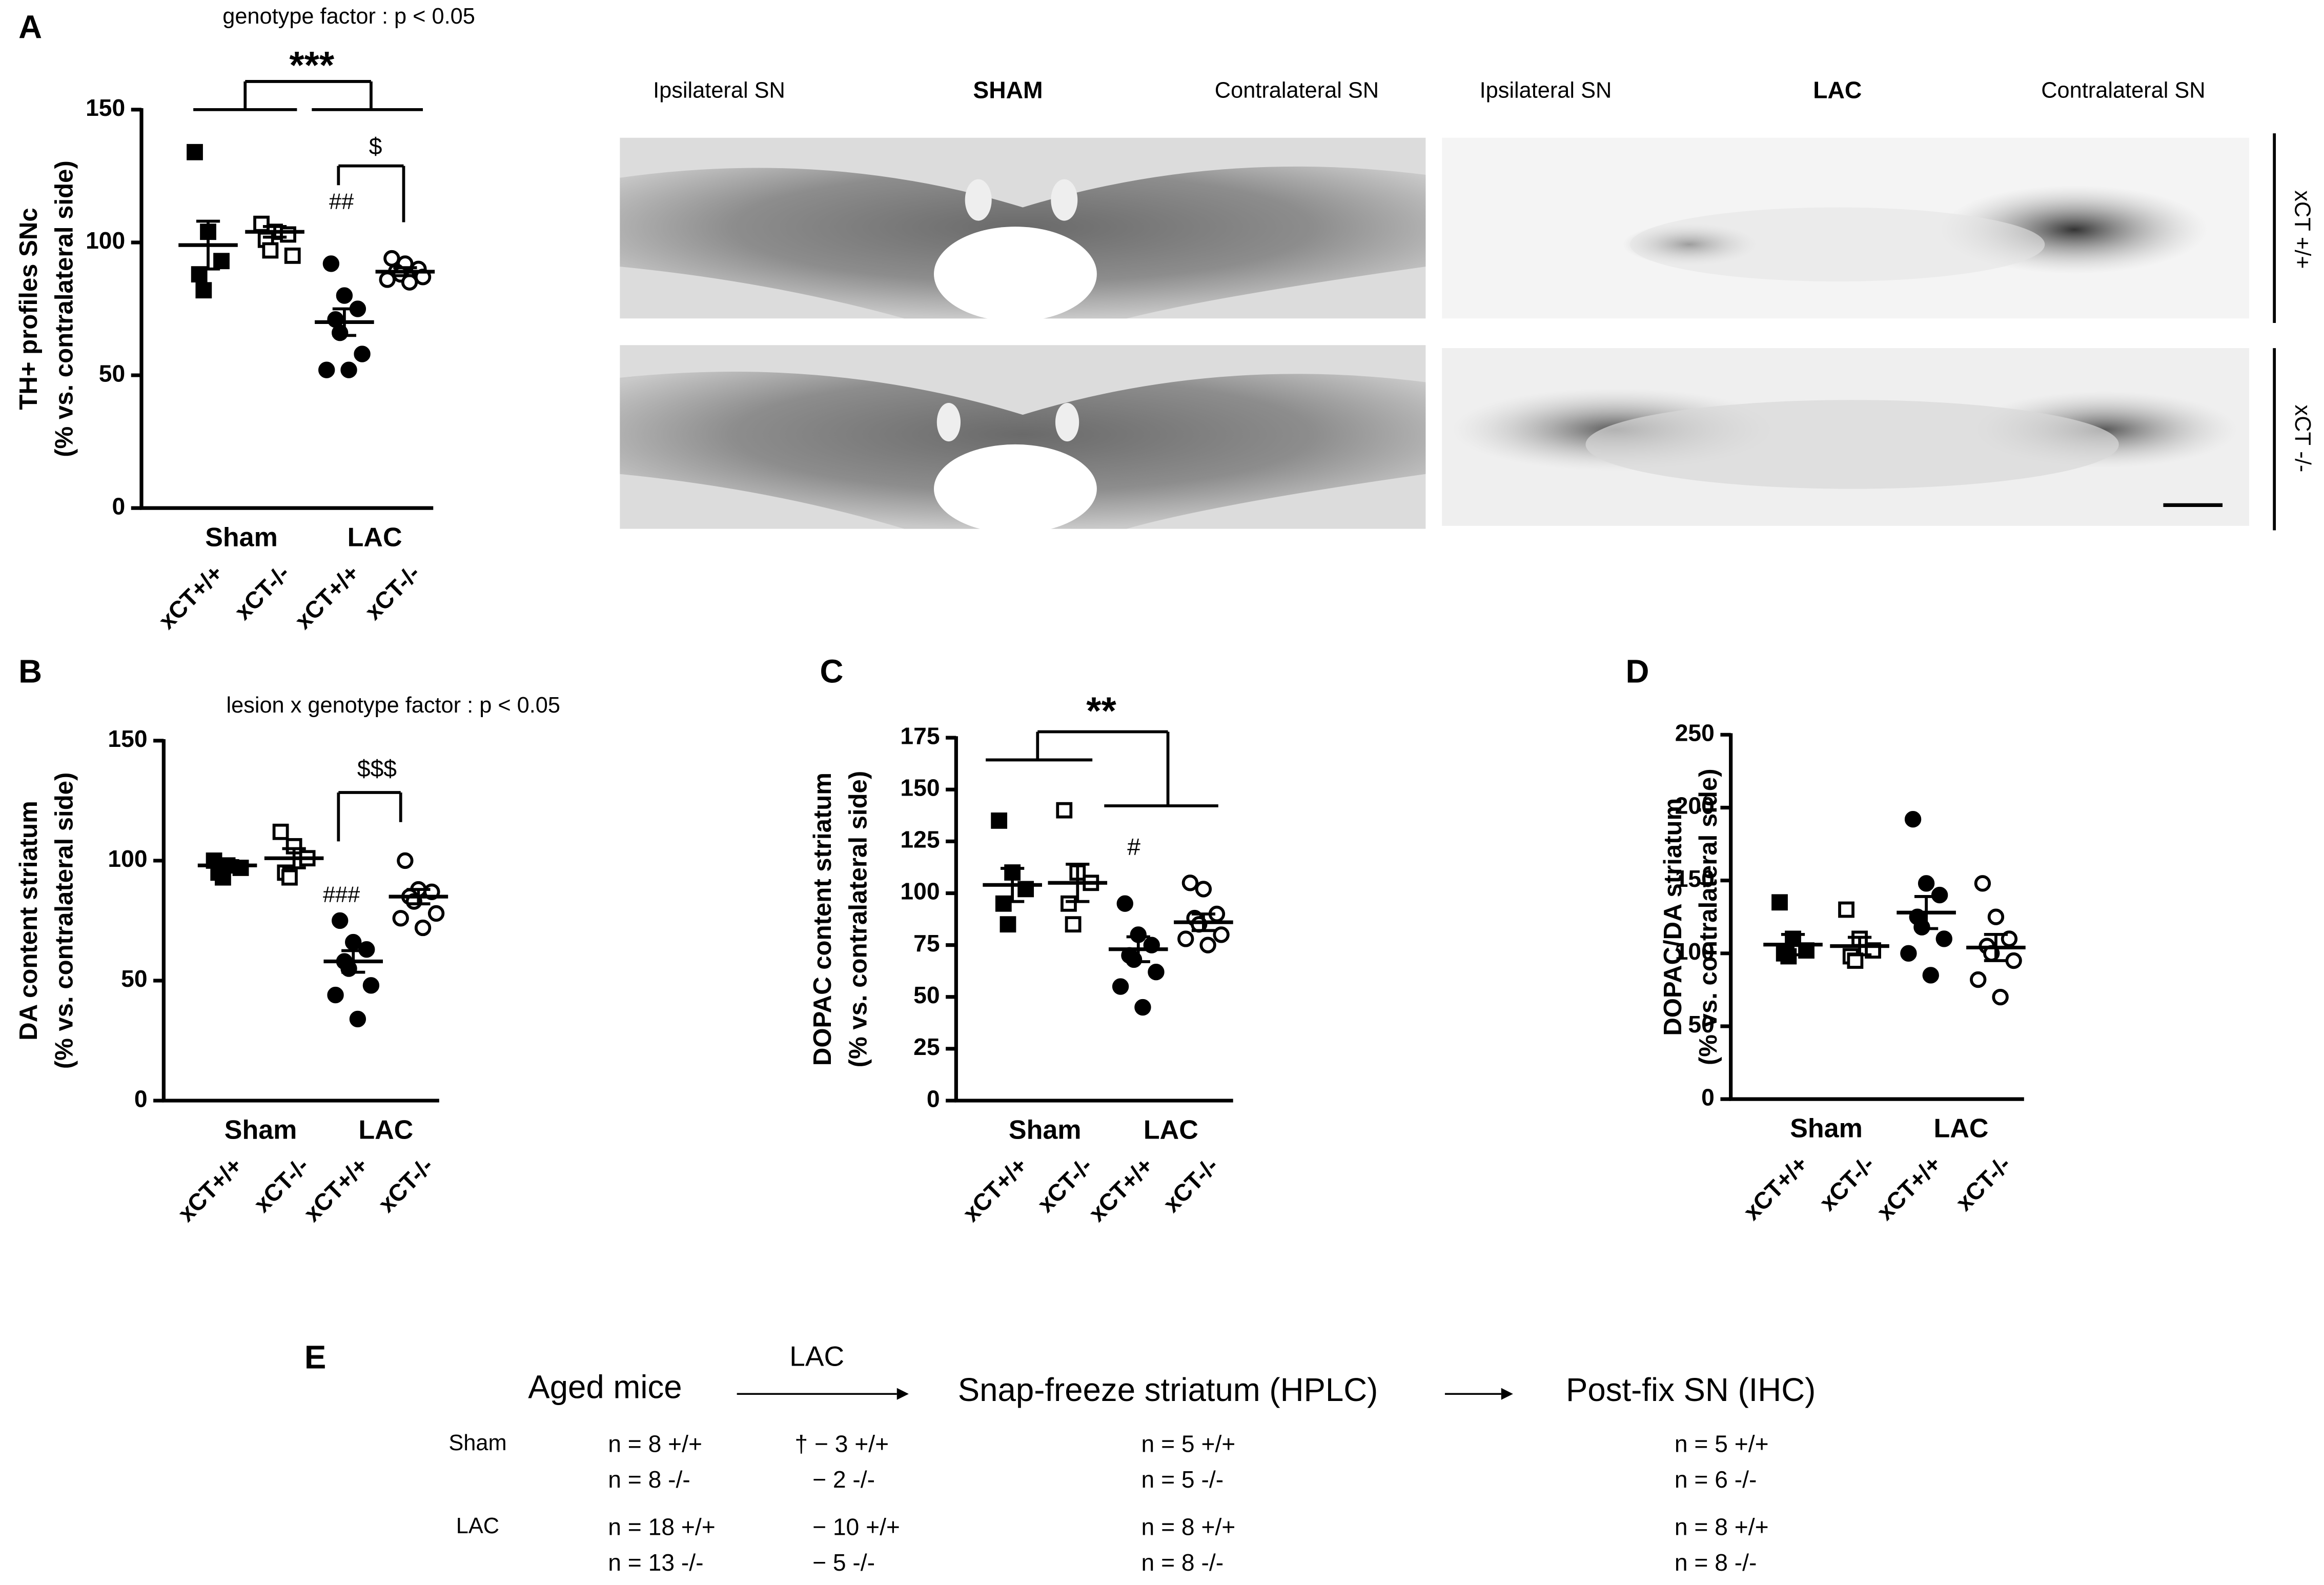  What do you see at coordinates (1695, 805) in the screenshot?
I see `y-tick-label: 200` at bounding box center [1695, 805].